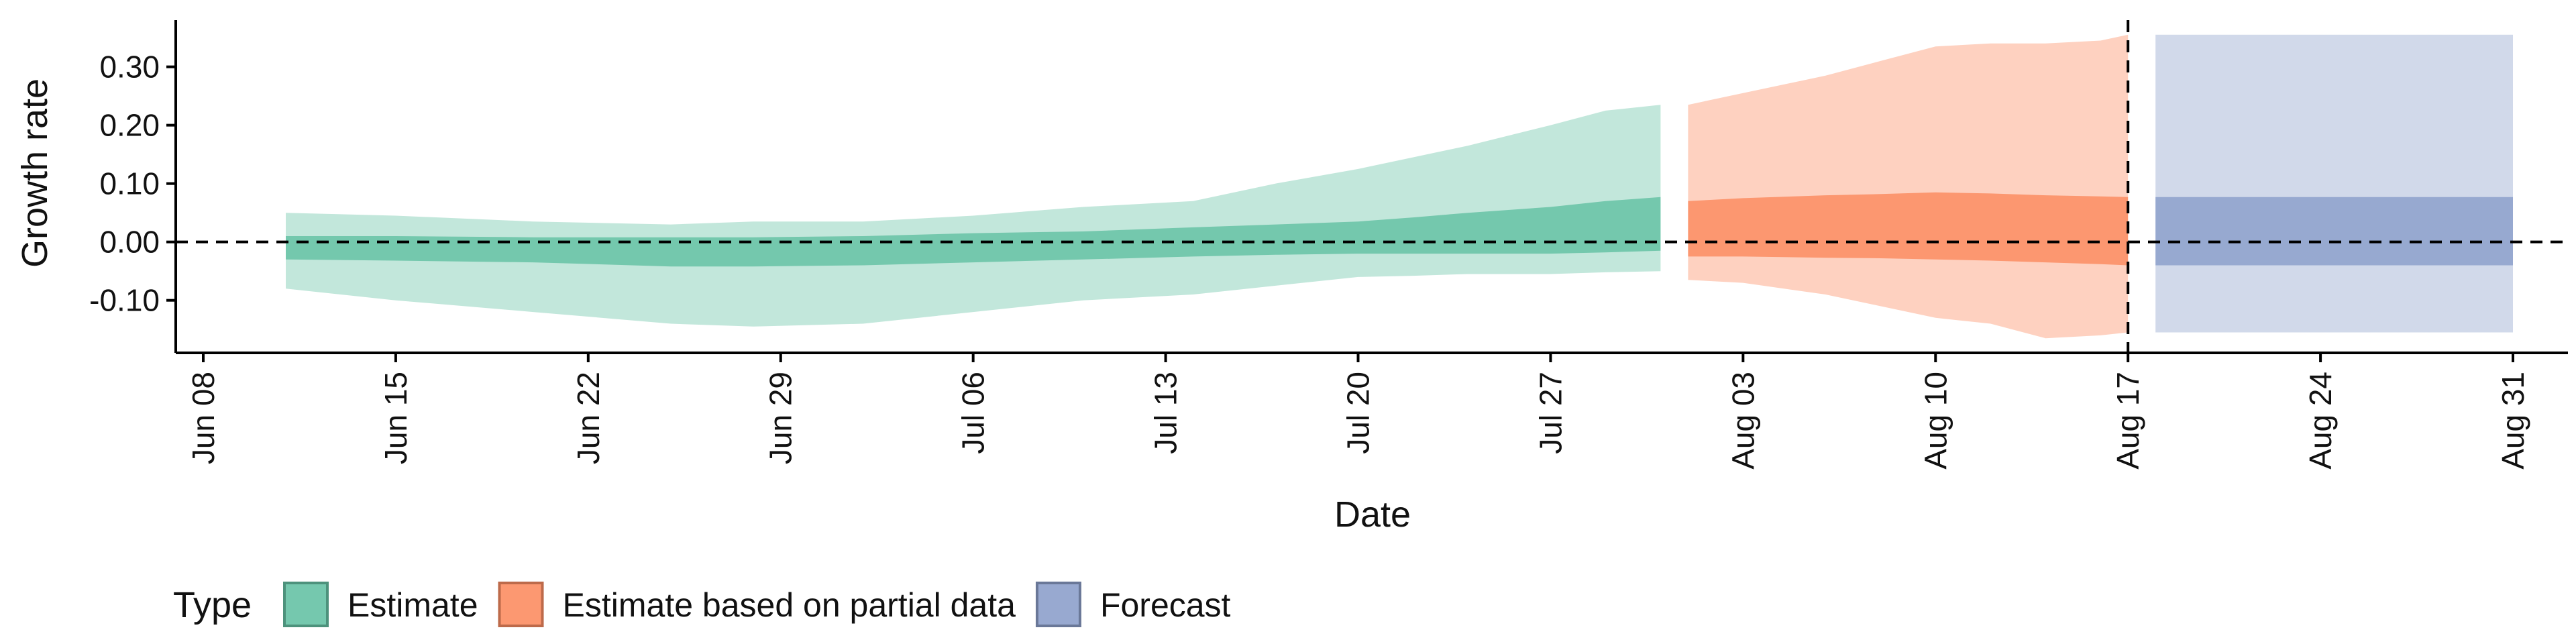 This screenshot has height=644, width=2576. What do you see at coordinates (1935, 421) in the screenshot?
I see `x-tick-label: Aug 10` at bounding box center [1935, 421].